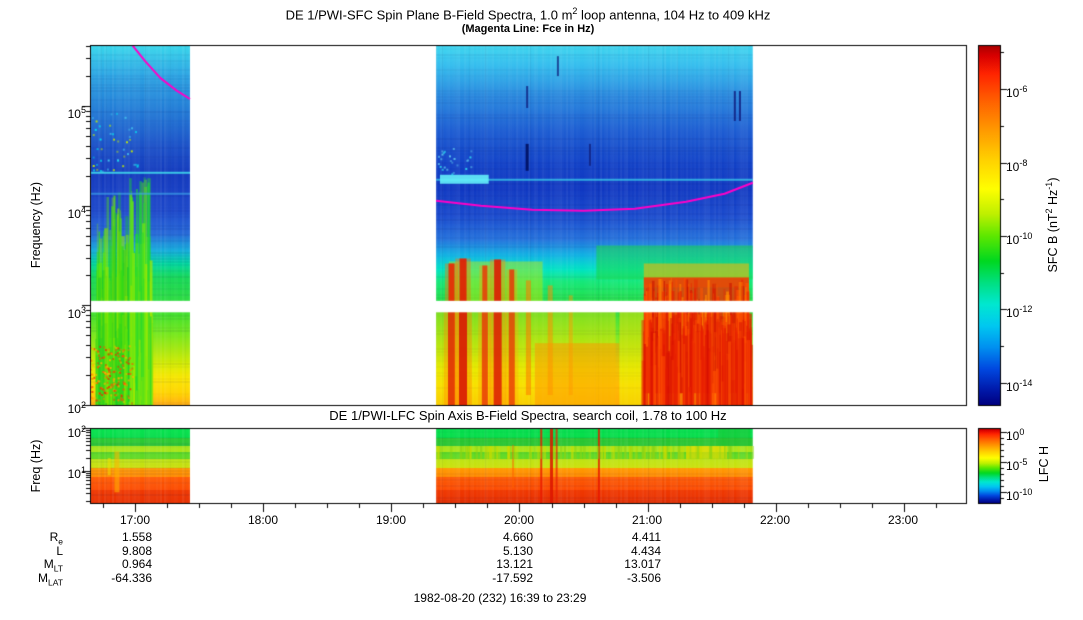 Image resolution: width=1083 pixels, height=620 pixels. I want to click on value-re-17: 1.558, so click(136, 537).